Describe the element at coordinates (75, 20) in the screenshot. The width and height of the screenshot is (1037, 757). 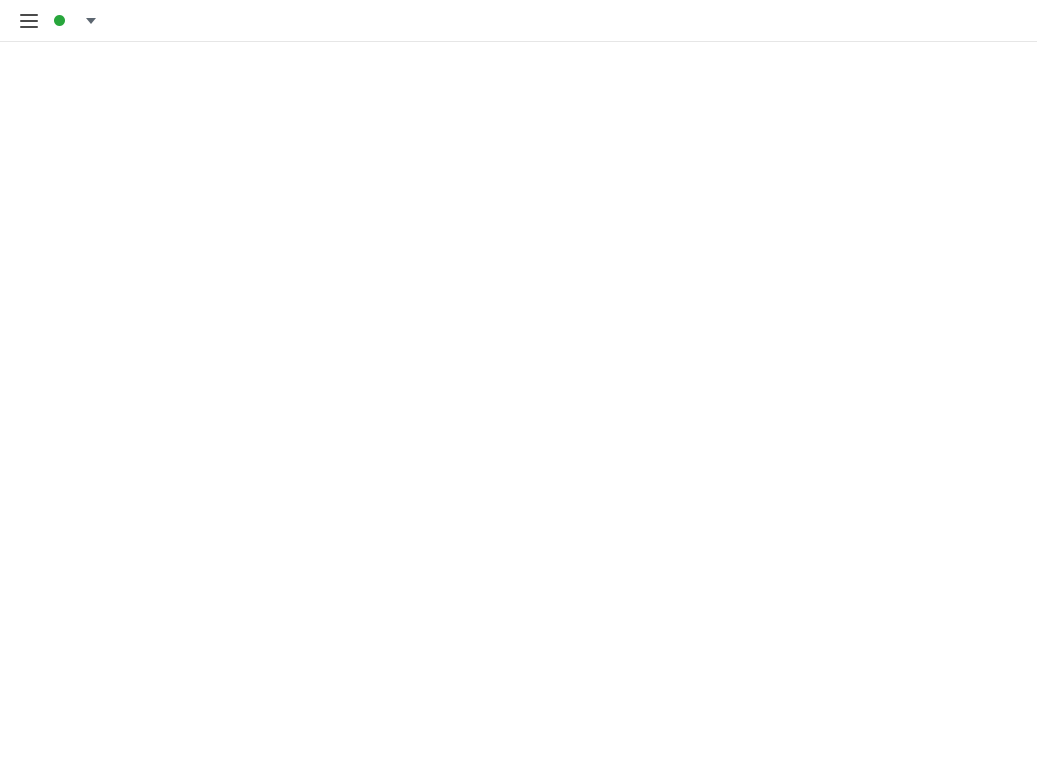
I see `instrument-selector` at that location.